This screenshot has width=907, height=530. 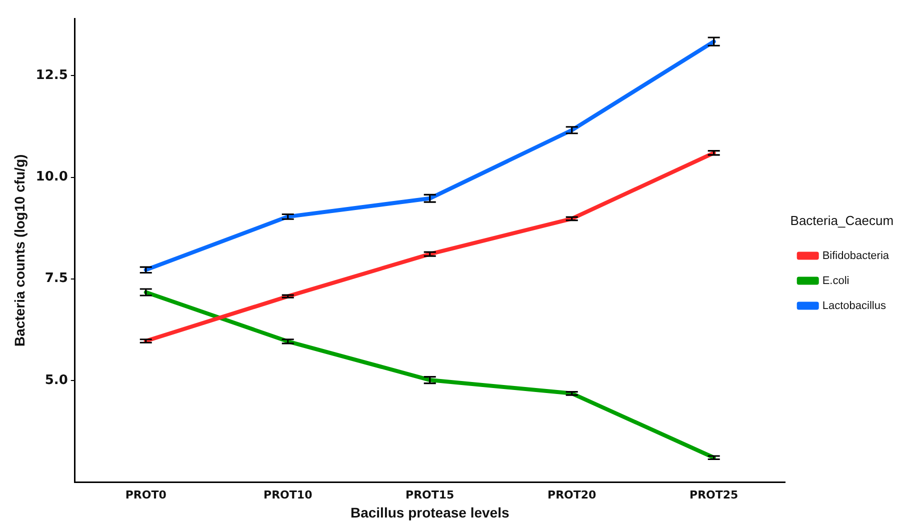 I want to click on y-tick-label: 5.0, so click(x=56, y=380).